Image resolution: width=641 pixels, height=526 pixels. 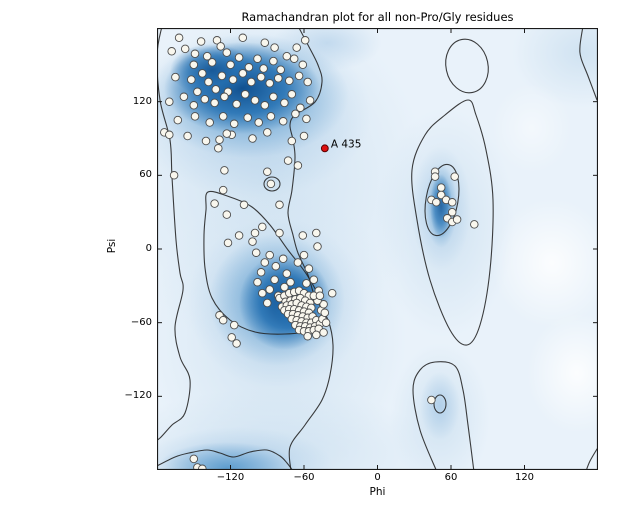 What do you see at coordinates (524, 477) in the screenshot?
I see `x-tick-label: 120` at bounding box center [524, 477].